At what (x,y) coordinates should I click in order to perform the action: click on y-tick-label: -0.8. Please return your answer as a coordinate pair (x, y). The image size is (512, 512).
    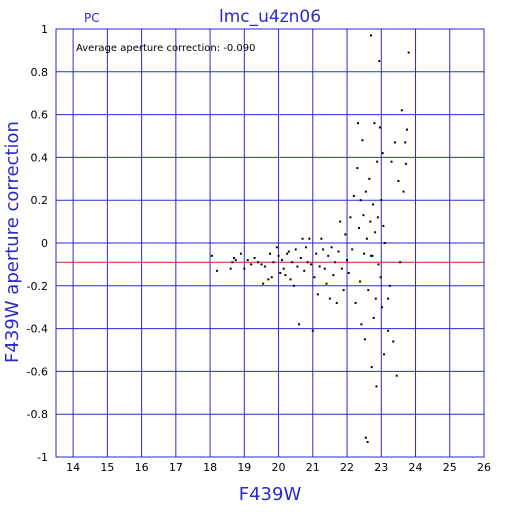
    Looking at the image, I should click on (37, 414).